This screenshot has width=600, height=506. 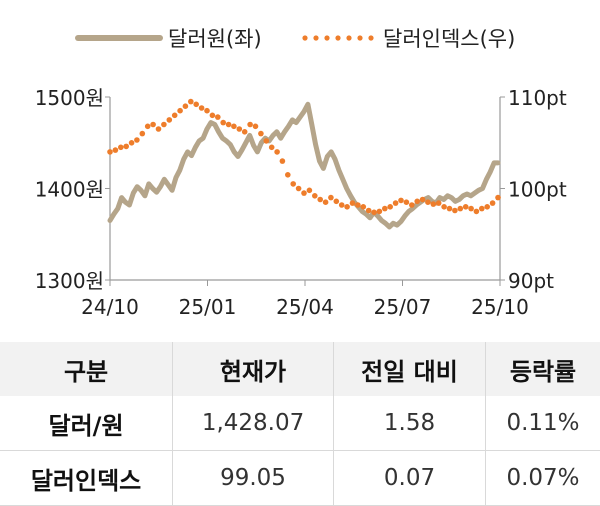 What do you see at coordinates (542, 423) in the screenshot?
I see `row-rate: 0.11%` at bounding box center [542, 423].